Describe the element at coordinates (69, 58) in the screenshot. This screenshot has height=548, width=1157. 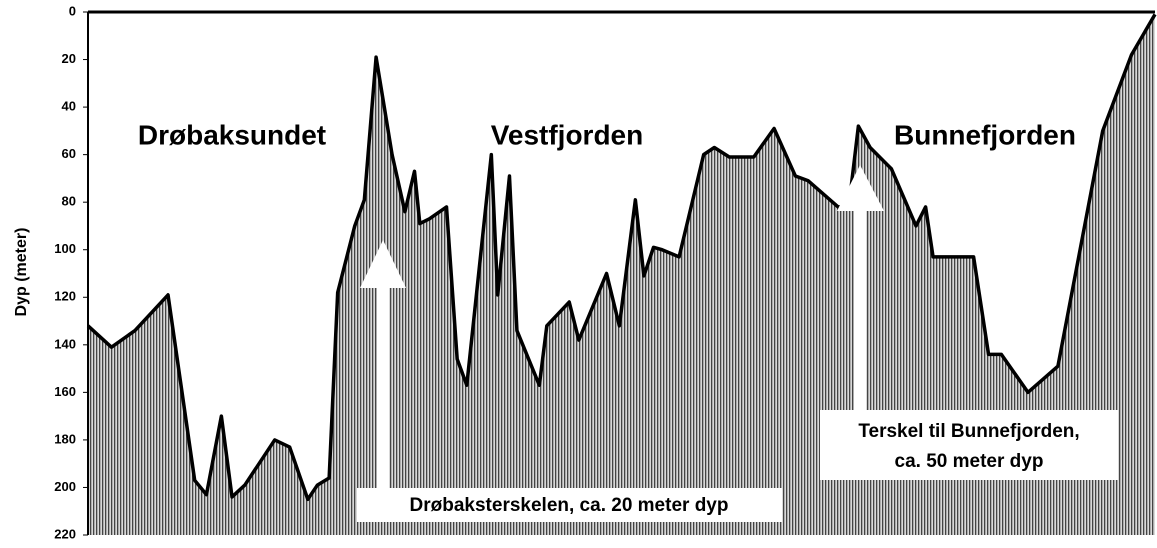
I see `y-tick-label: 20` at that location.